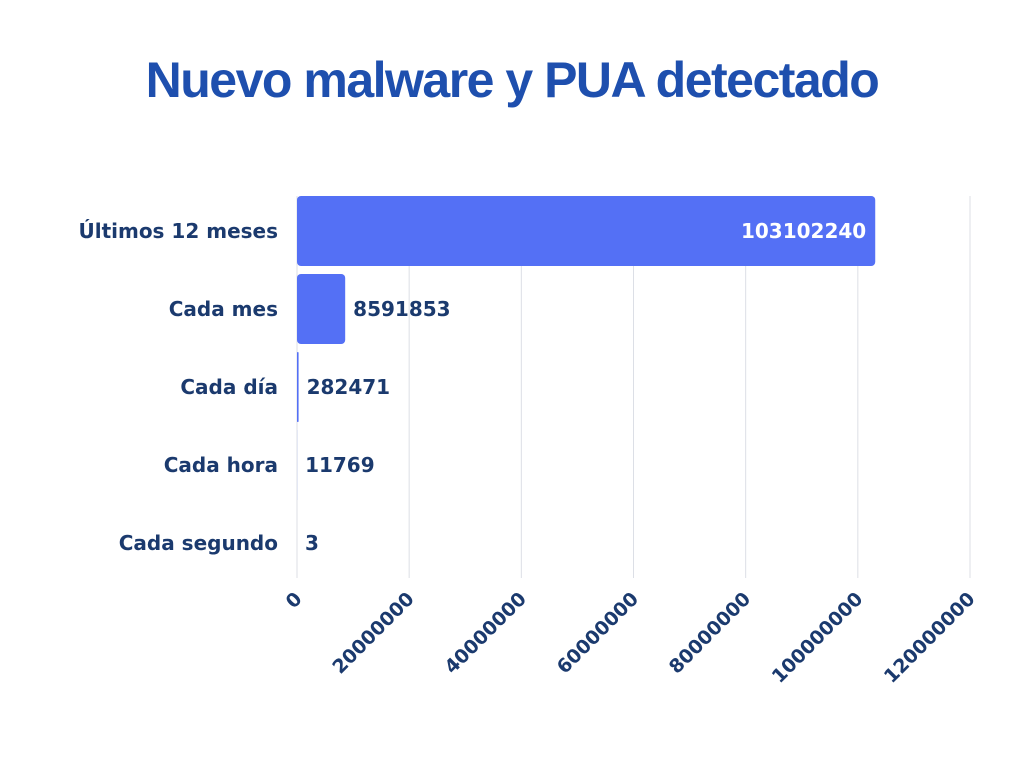  Describe the element at coordinates (373, 633) in the screenshot. I see `x-tick-label: 20000000` at that location.